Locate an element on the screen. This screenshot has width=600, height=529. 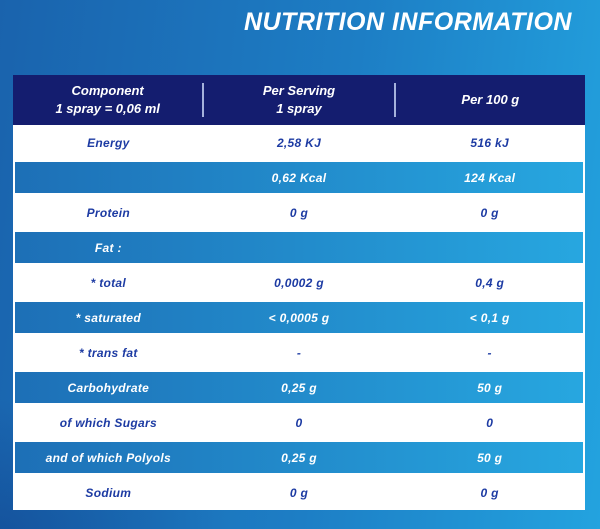
header-component-line2: 1 spray = 0,06 ml is located at coordinates (107, 108).